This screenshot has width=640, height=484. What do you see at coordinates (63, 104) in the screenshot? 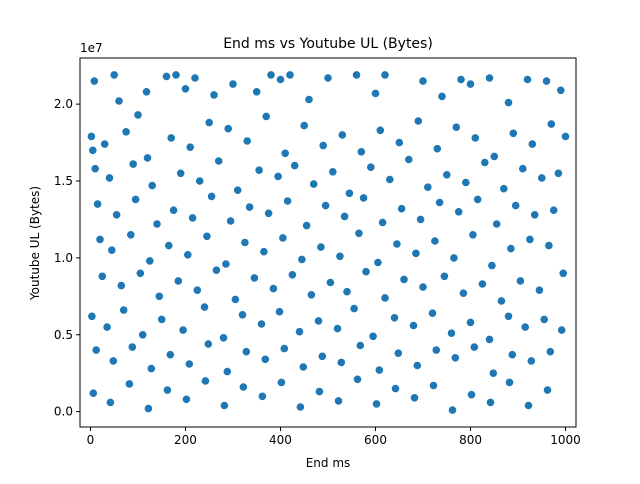
I see `y-tick-label: 2.0` at bounding box center [63, 104].